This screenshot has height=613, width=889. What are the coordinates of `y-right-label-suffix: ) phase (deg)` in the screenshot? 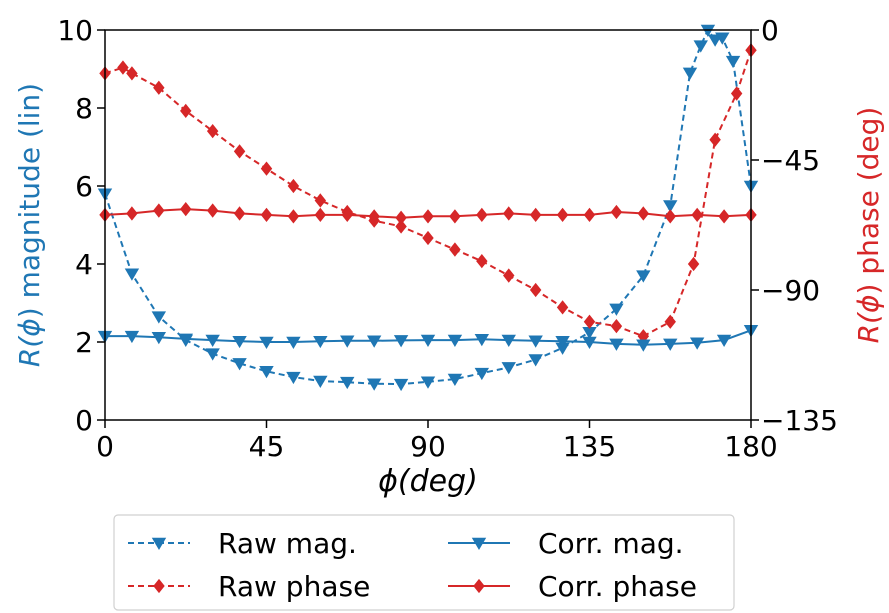 It's located at (868, 201).